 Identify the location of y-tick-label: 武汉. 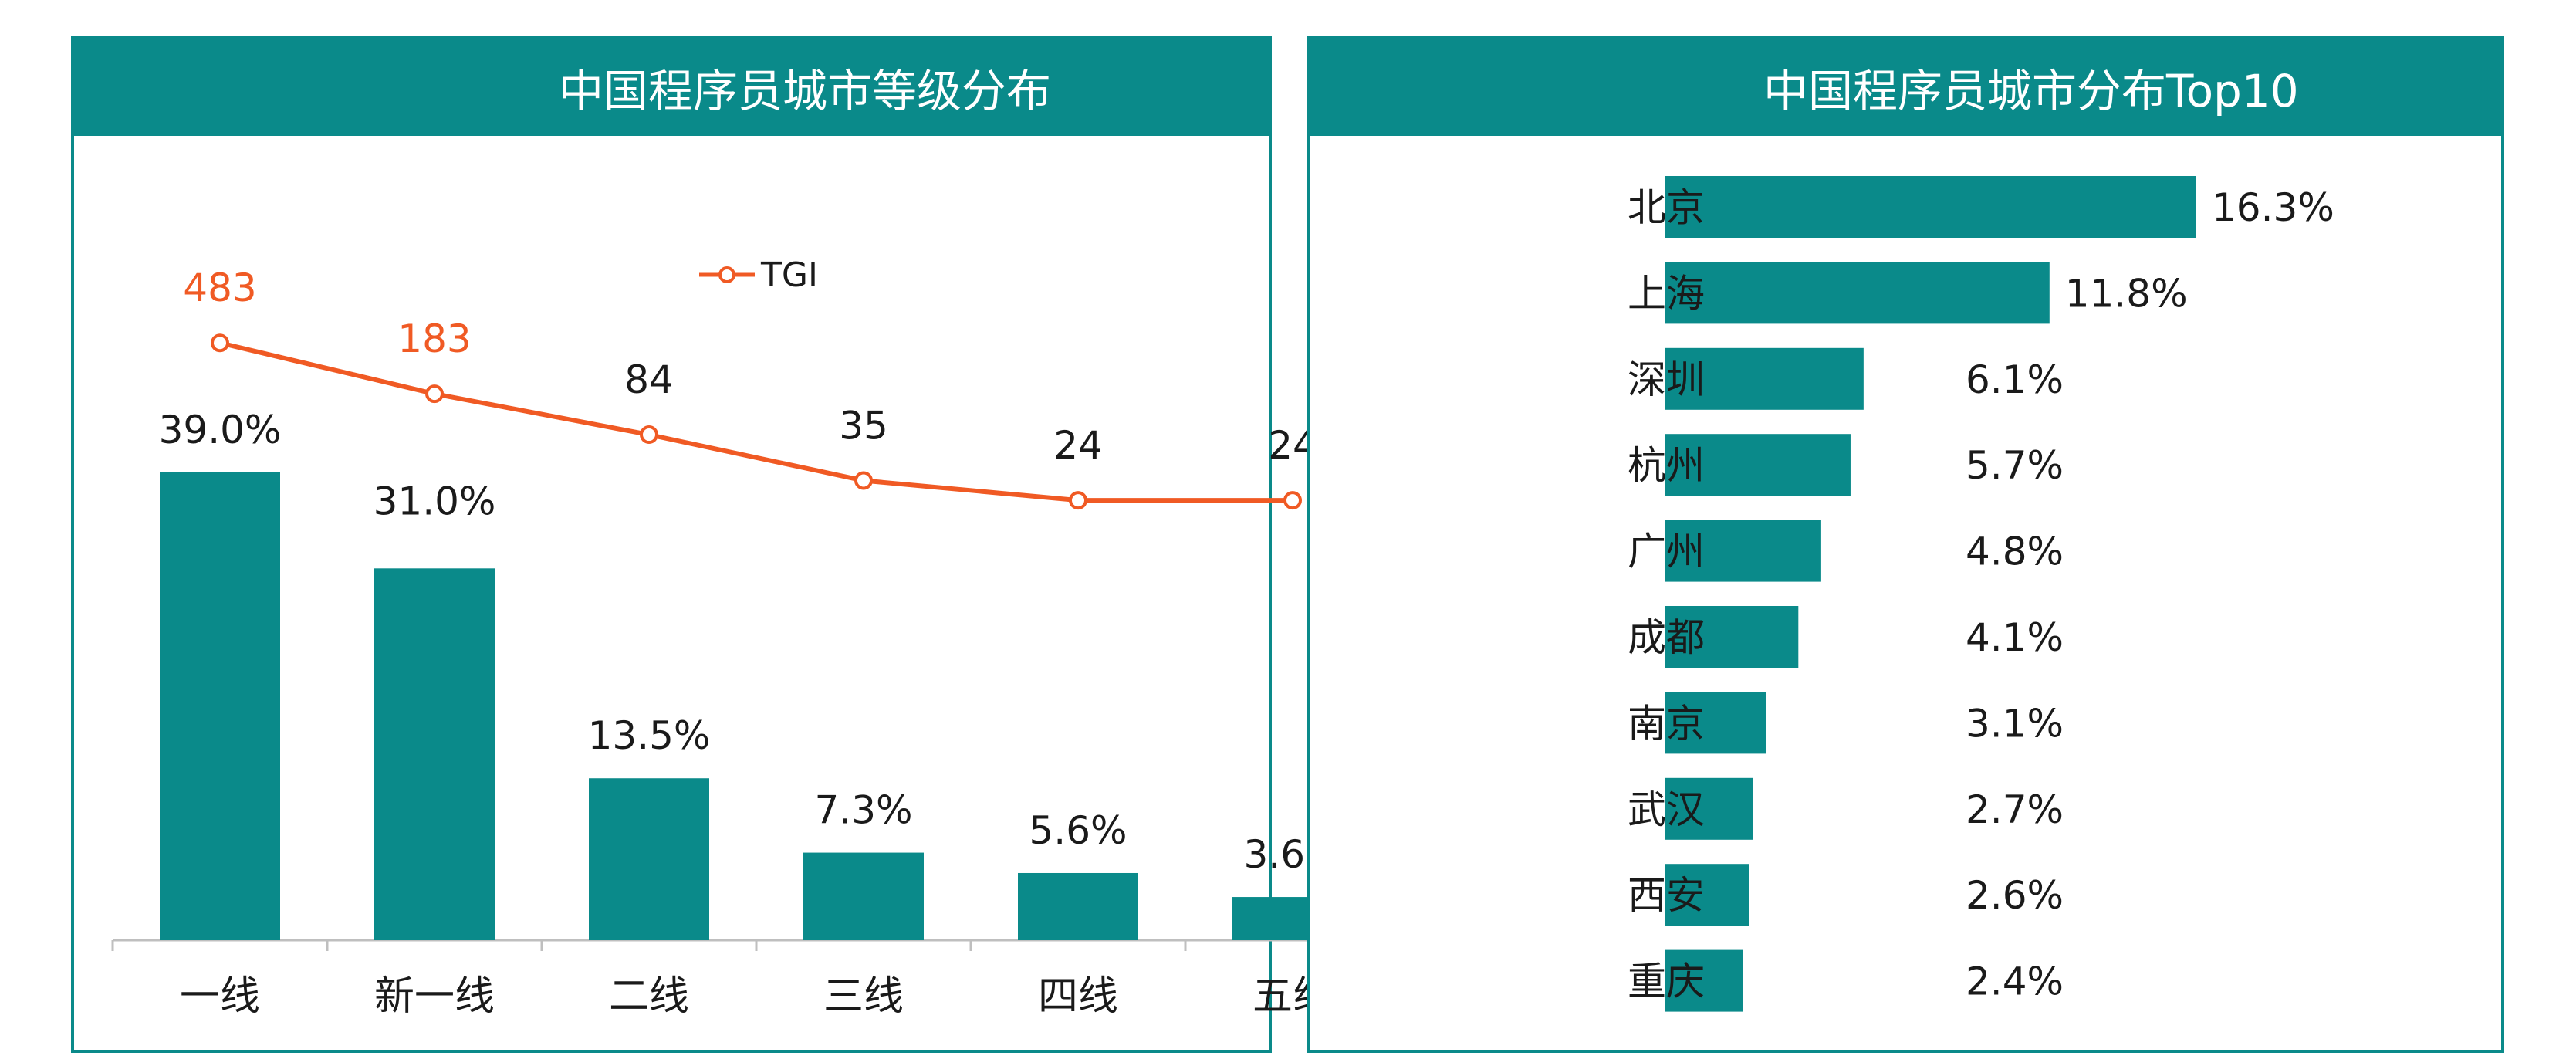
(1666, 809).